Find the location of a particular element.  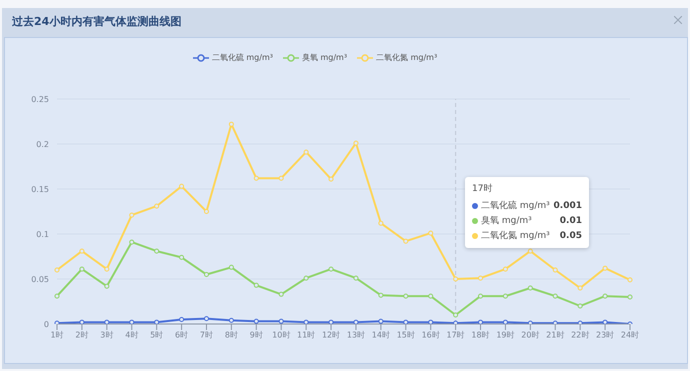

legend-label: 二氧化硫 mg/m³ is located at coordinates (241, 57).